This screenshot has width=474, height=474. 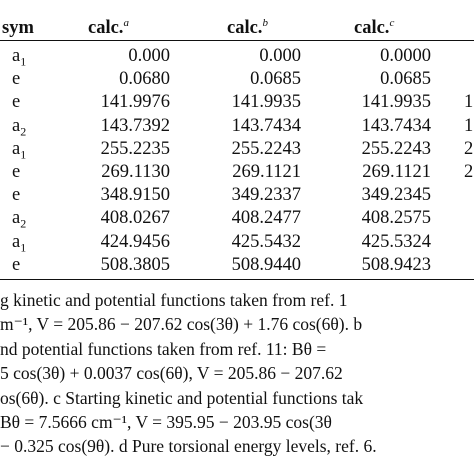 I want to click on table-cell-calc-a: 424.9456, so click(x=135, y=241).